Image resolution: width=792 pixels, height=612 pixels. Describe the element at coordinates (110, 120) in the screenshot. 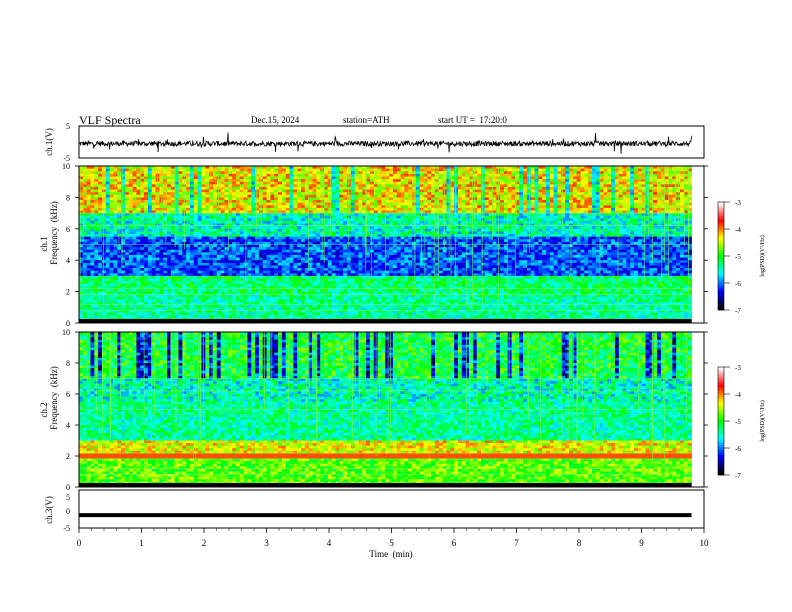

I see `figure-title: VLF Spectra` at that location.